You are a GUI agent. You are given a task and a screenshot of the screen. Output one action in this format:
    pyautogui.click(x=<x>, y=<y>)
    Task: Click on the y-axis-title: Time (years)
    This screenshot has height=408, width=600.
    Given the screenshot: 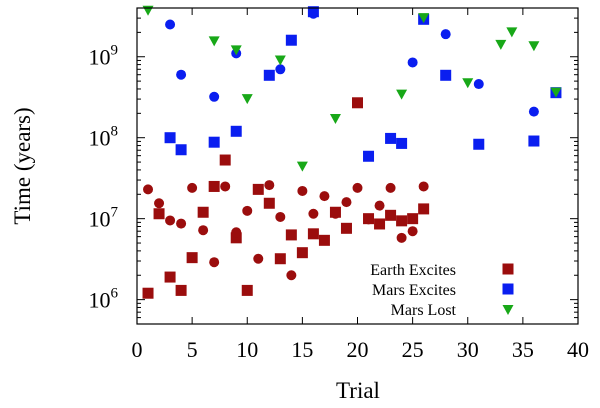 What is the action you would take?
    pyautogui.click(x=22, y=165)
    